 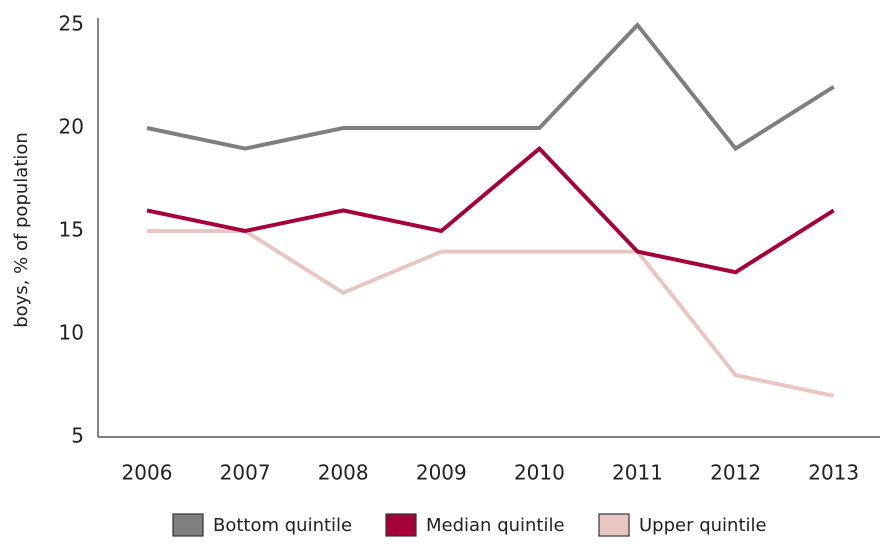 I want to click on y-tick-label: 10, so click(x=71, y=333).